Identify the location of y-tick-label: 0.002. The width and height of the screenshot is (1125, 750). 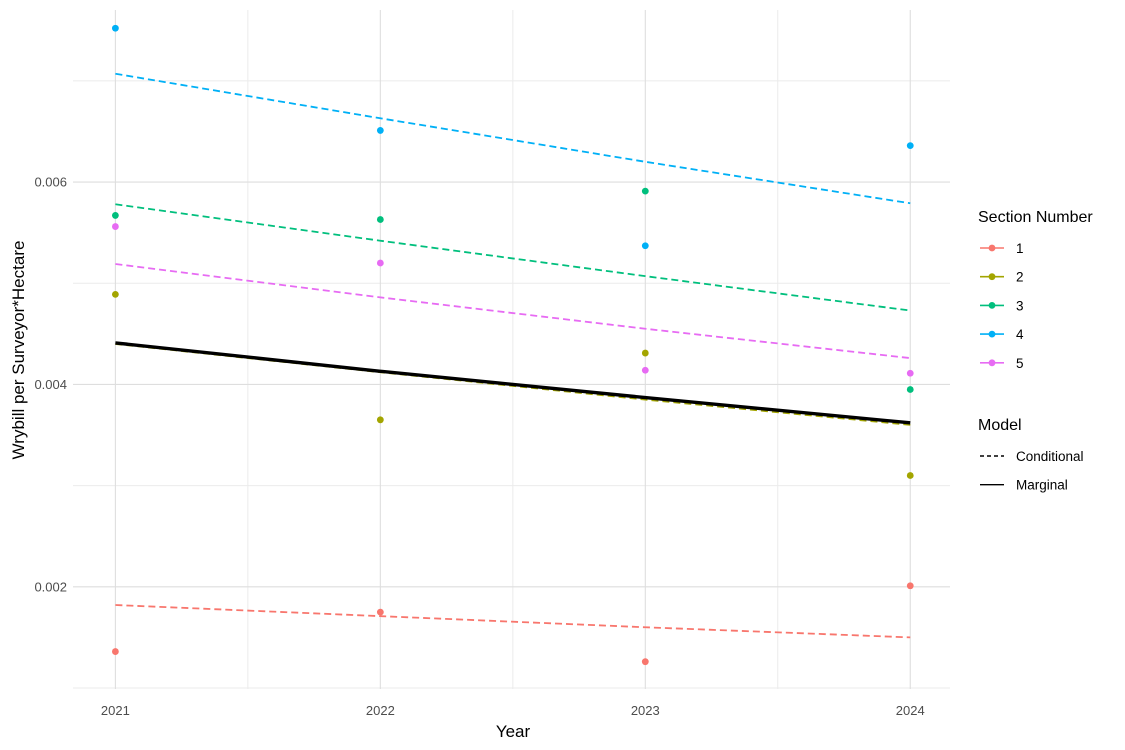
(50, 586).